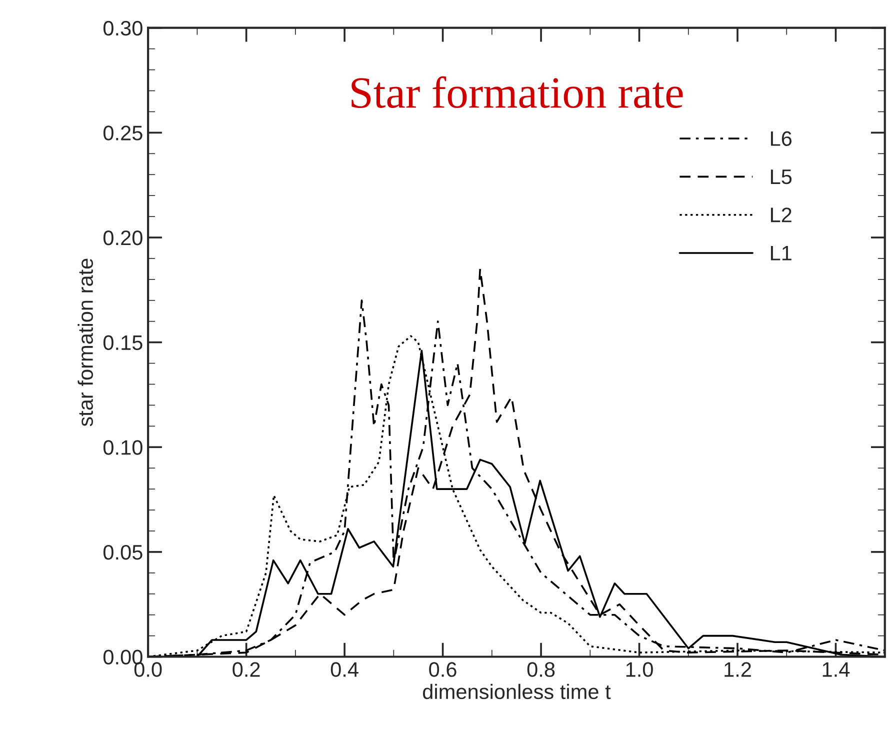 Image resolution: width=892 pixels, height=733 pixels. Describe the element at coordinates (541, 669) in the screenshot. I see `x-tick-label: 0.8` at that location.